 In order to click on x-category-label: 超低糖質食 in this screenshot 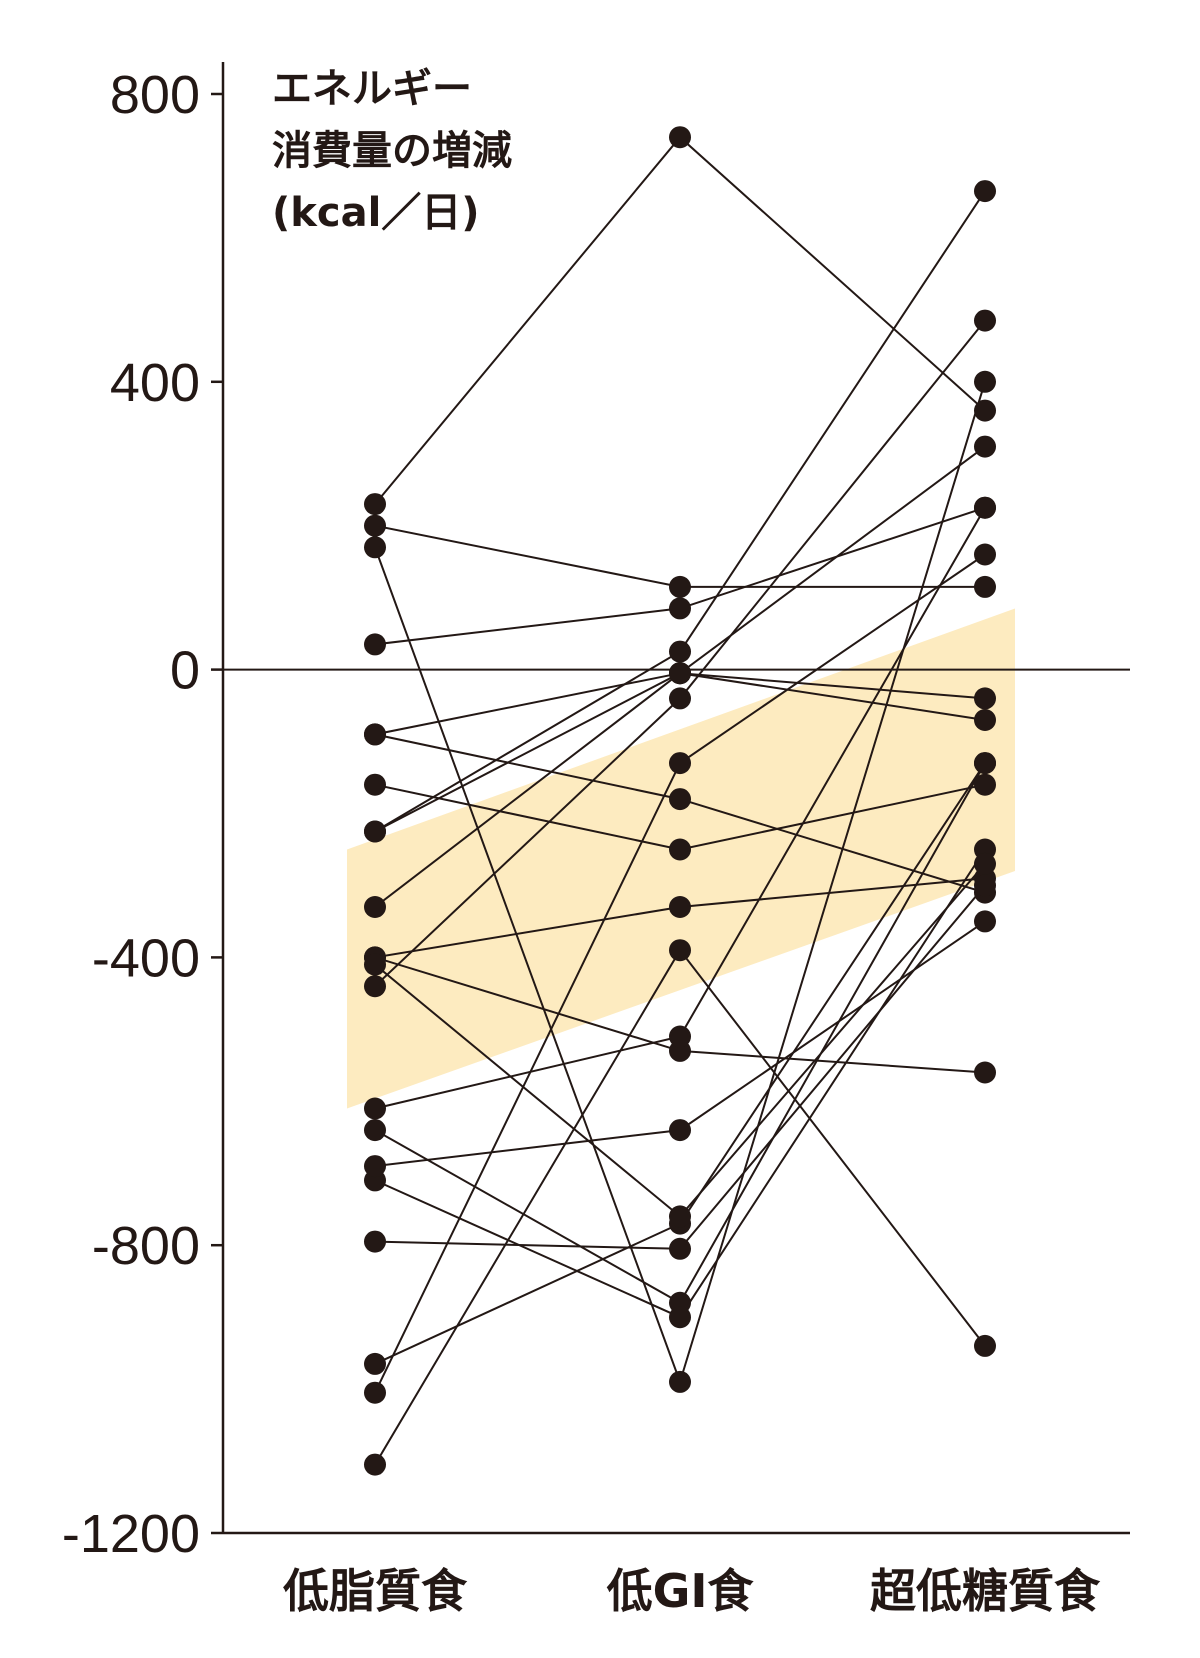, I will do `click(985, 1591)`.